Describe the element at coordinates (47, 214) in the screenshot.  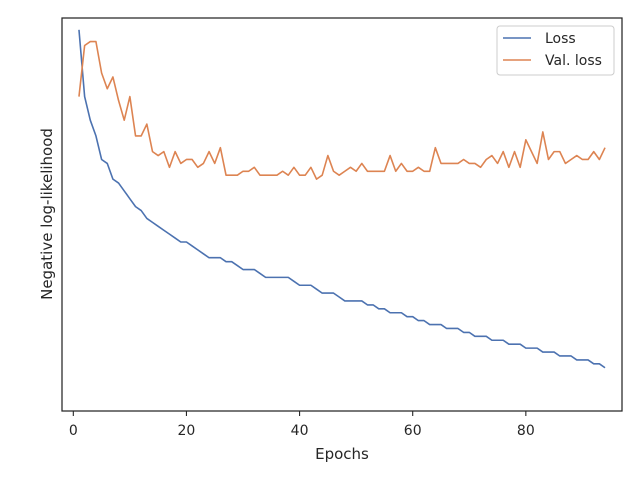
I see `y-axis-label: Negative log-likelihood` at that location.